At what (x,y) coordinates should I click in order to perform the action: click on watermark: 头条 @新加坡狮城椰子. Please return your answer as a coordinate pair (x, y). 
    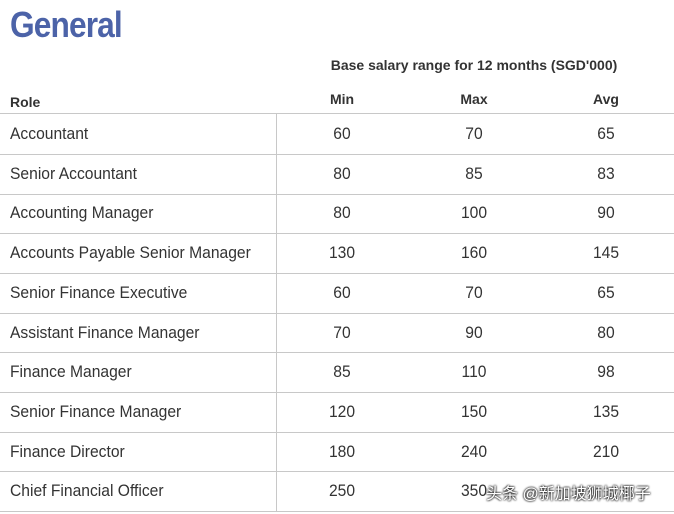
    Looking at the image, I should click on (568, 494).